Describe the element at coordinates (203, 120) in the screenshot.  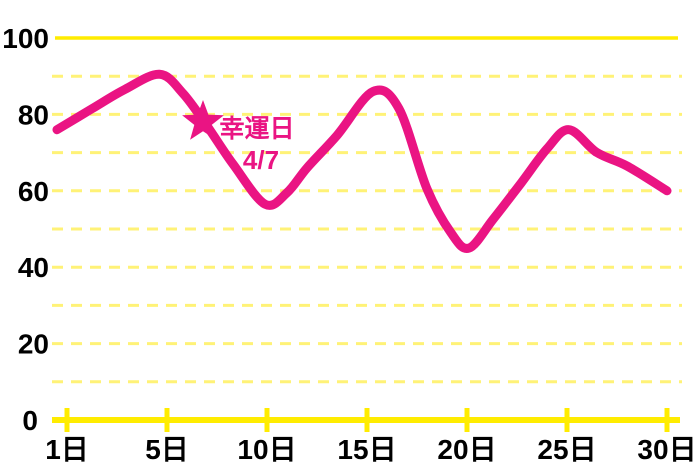
I see `lucky-day-star-icon` at that location.